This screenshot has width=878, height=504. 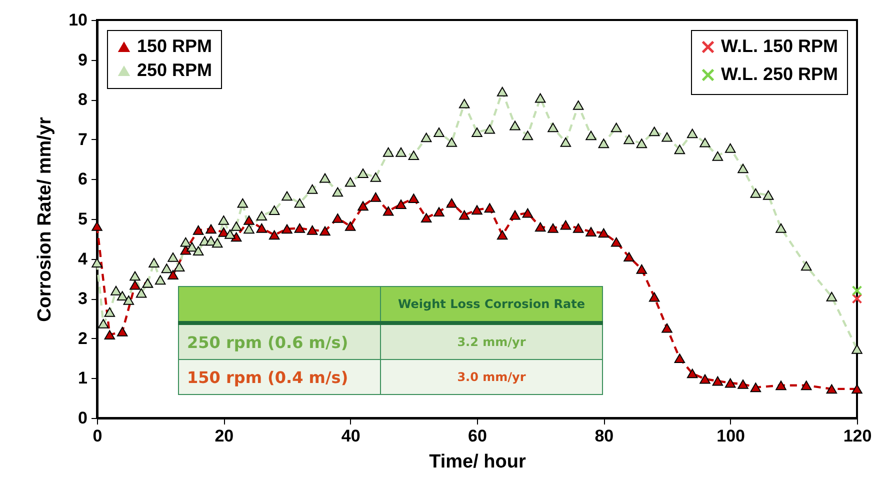 What do you see at coordinates (97, 436) in the screenshot?
I see `x-tick-label: 0` at bounding box center [97, 436].